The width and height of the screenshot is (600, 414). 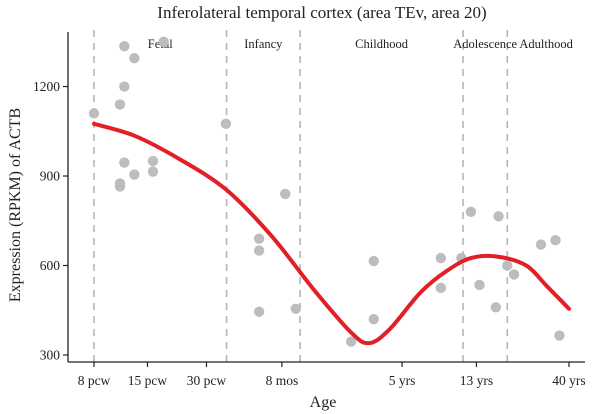 I want to click on x-tick-label: 13 yrs, so click(x=476, y=380).